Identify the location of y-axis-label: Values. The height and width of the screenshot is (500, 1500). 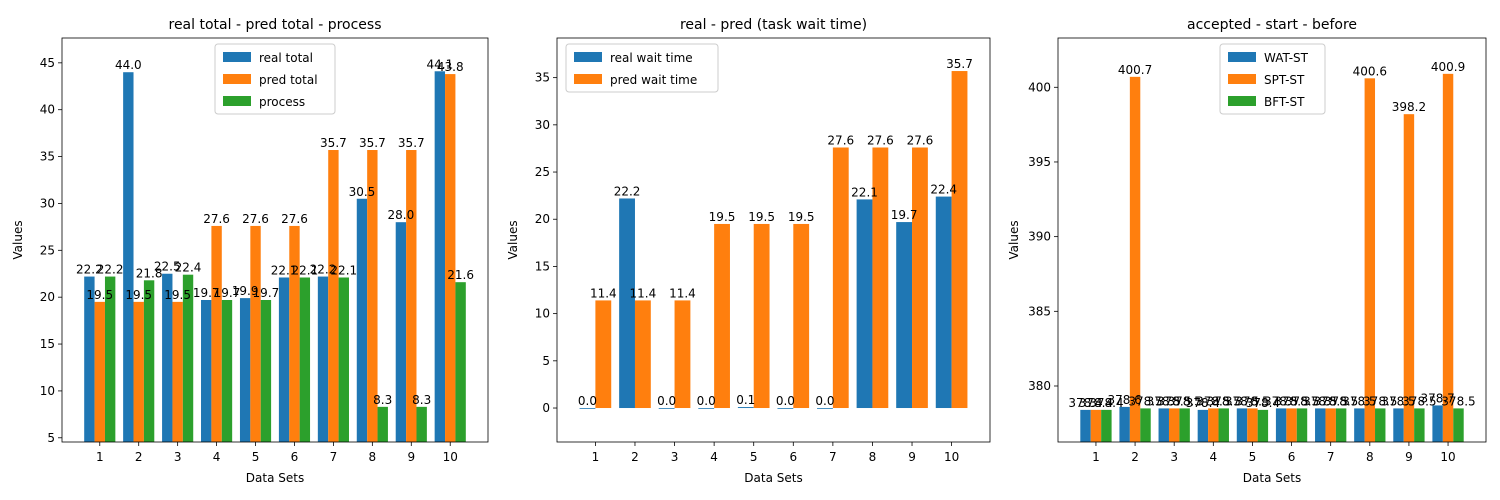
(18, 239).